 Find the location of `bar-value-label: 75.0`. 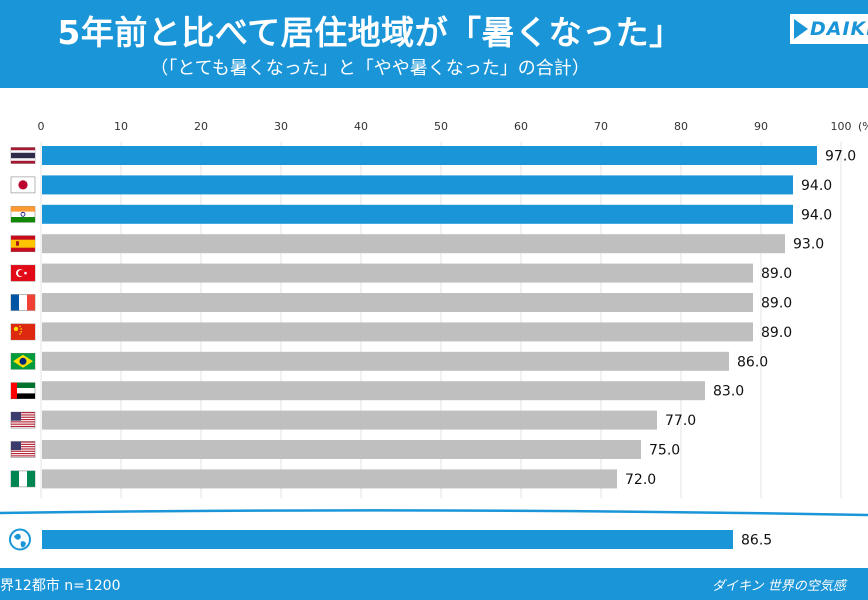

bar-value-label: 75.0 is located at coordinates (664, 451).